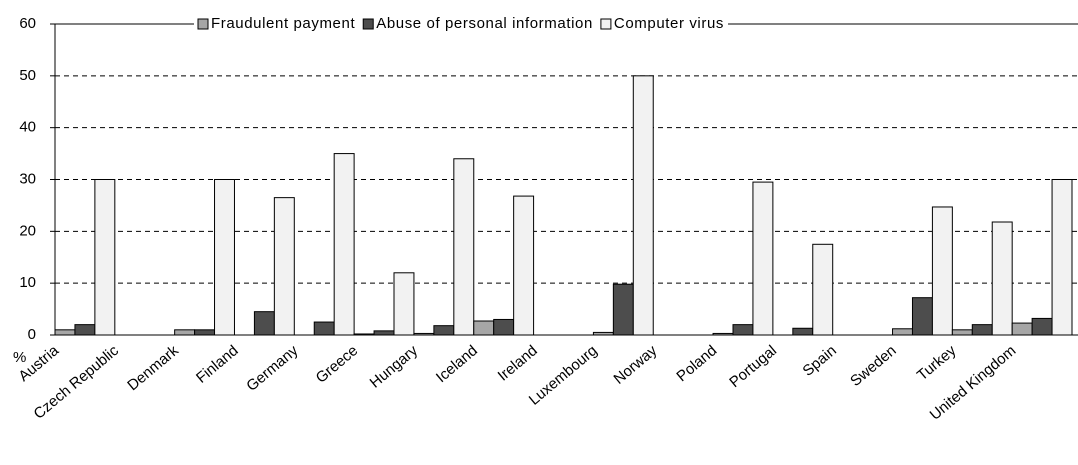 The image size is (1078, 465). What do you see at coordinates (27, 75) in the screenshot?
I see `y-tick-label: 50` at bounding box center [27, 75].